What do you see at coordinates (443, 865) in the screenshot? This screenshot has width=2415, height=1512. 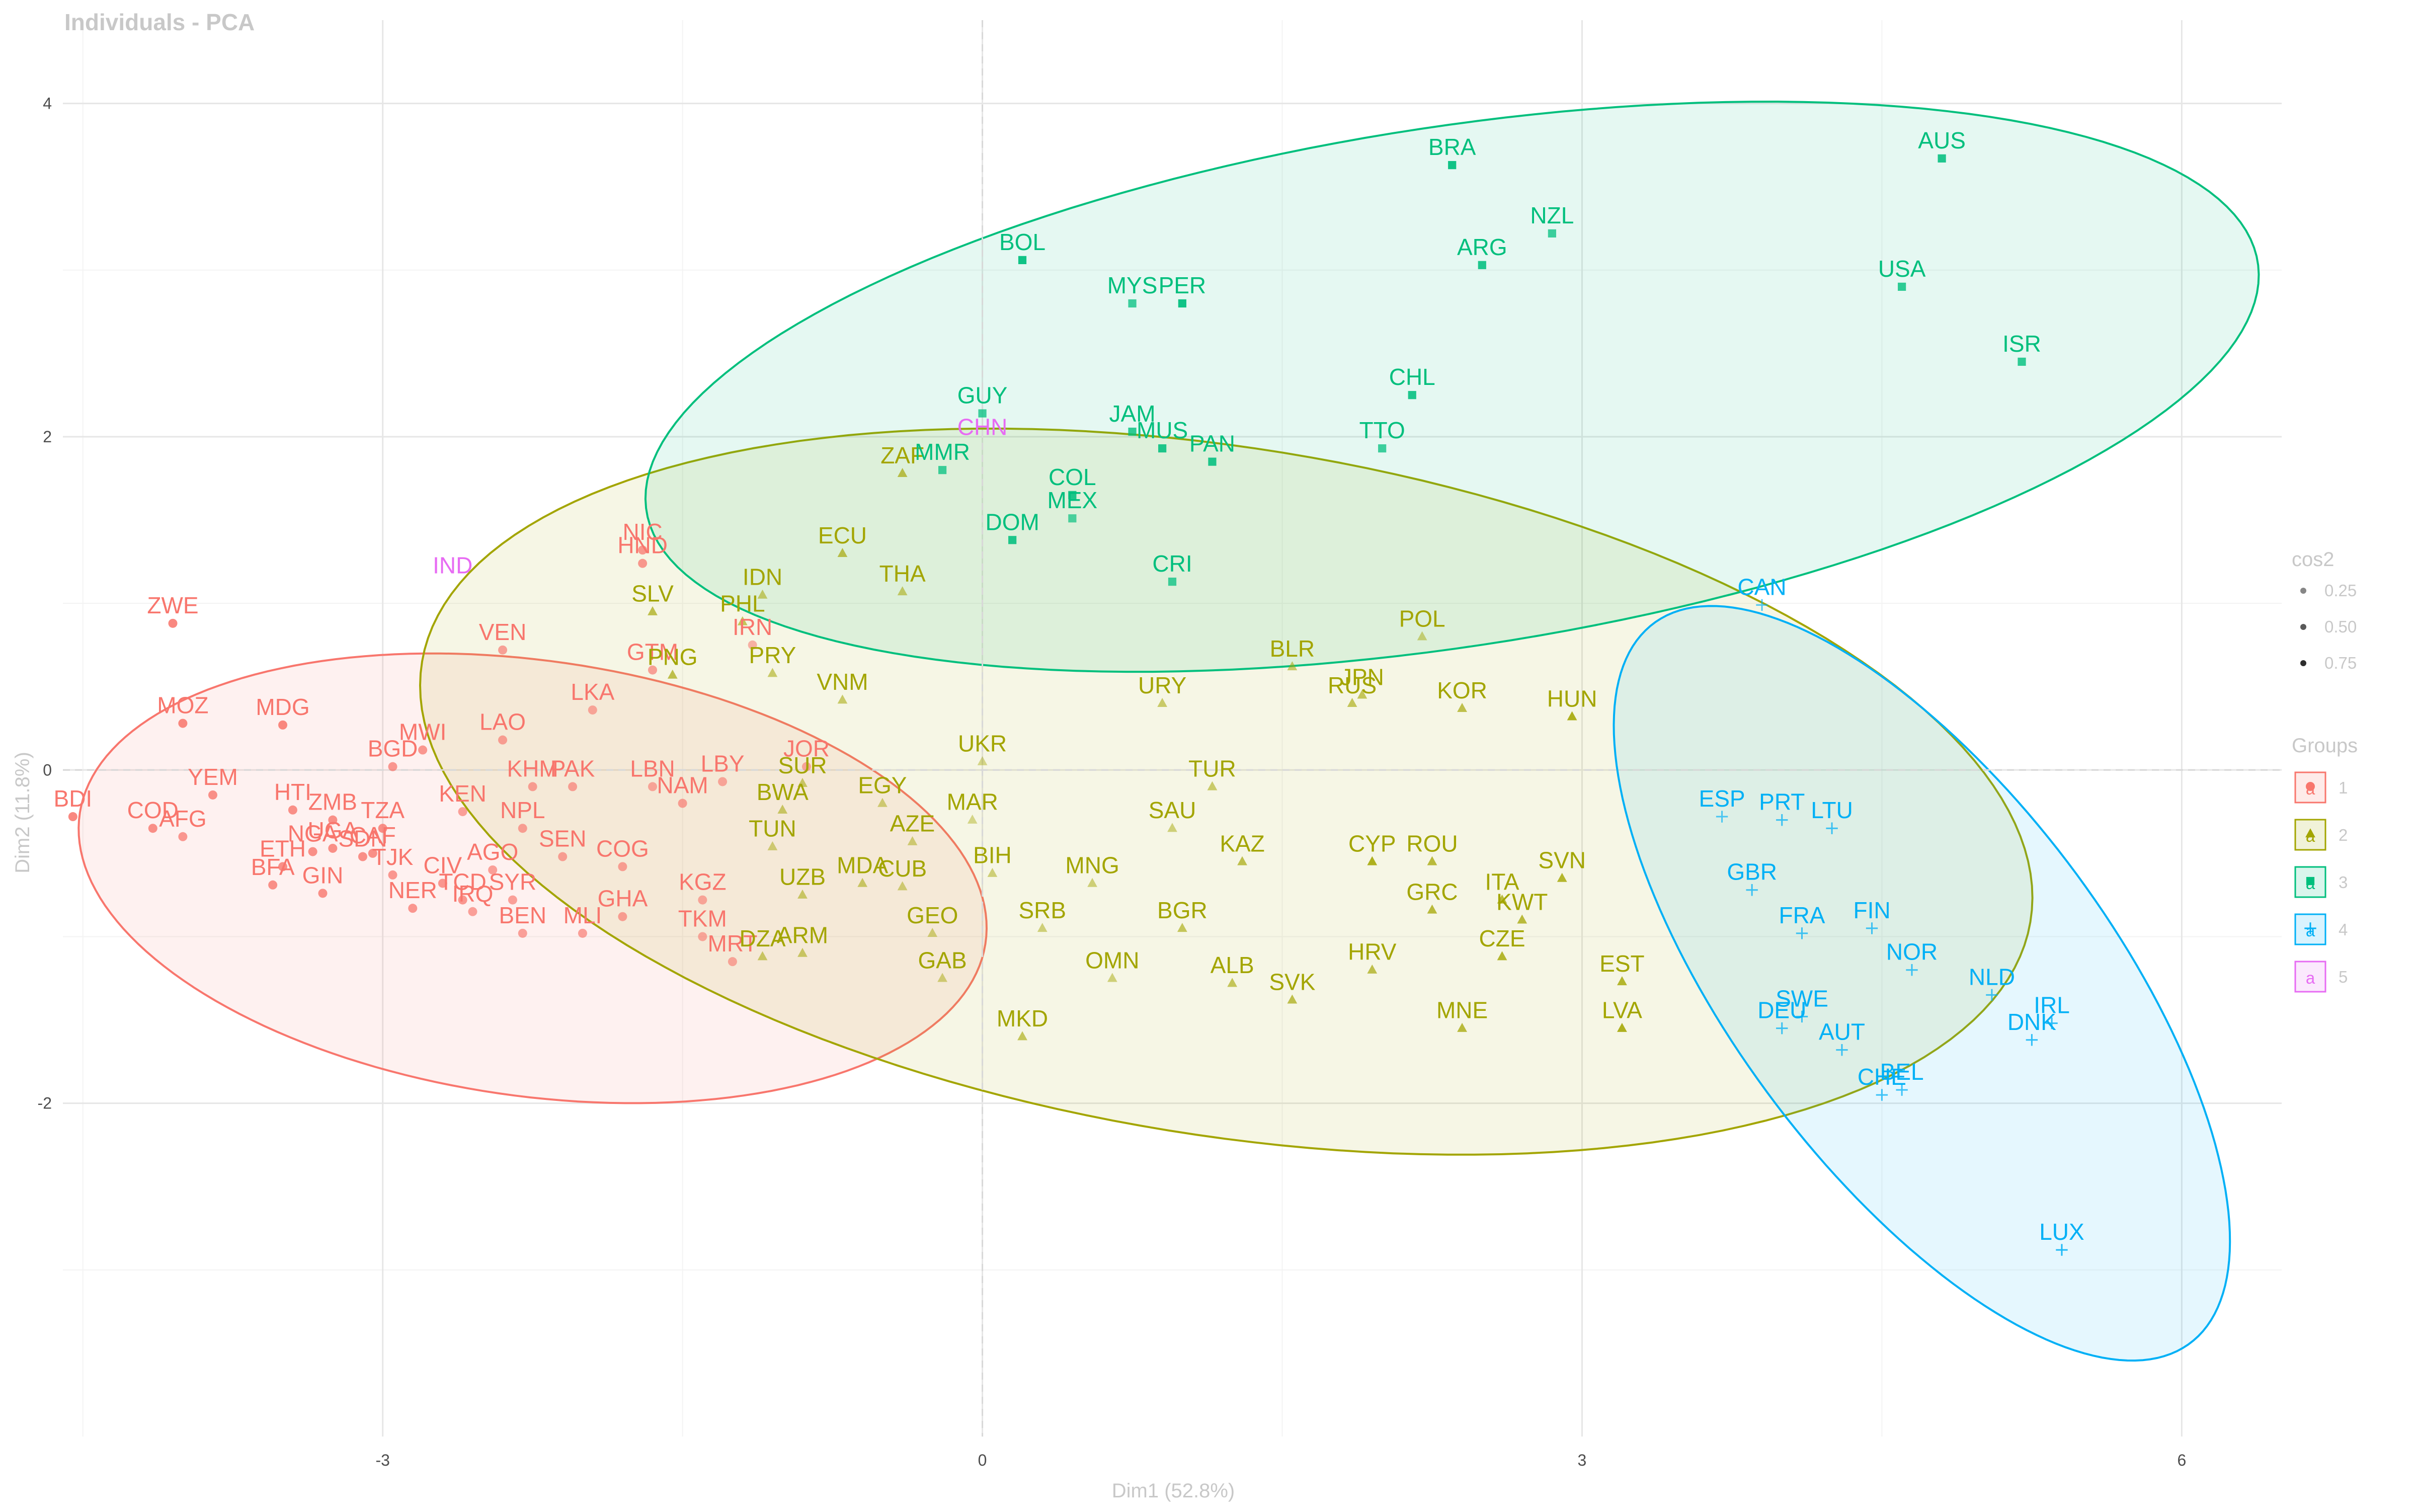 I see `point-label-civ: CIV` at bounding box center [443, 865].